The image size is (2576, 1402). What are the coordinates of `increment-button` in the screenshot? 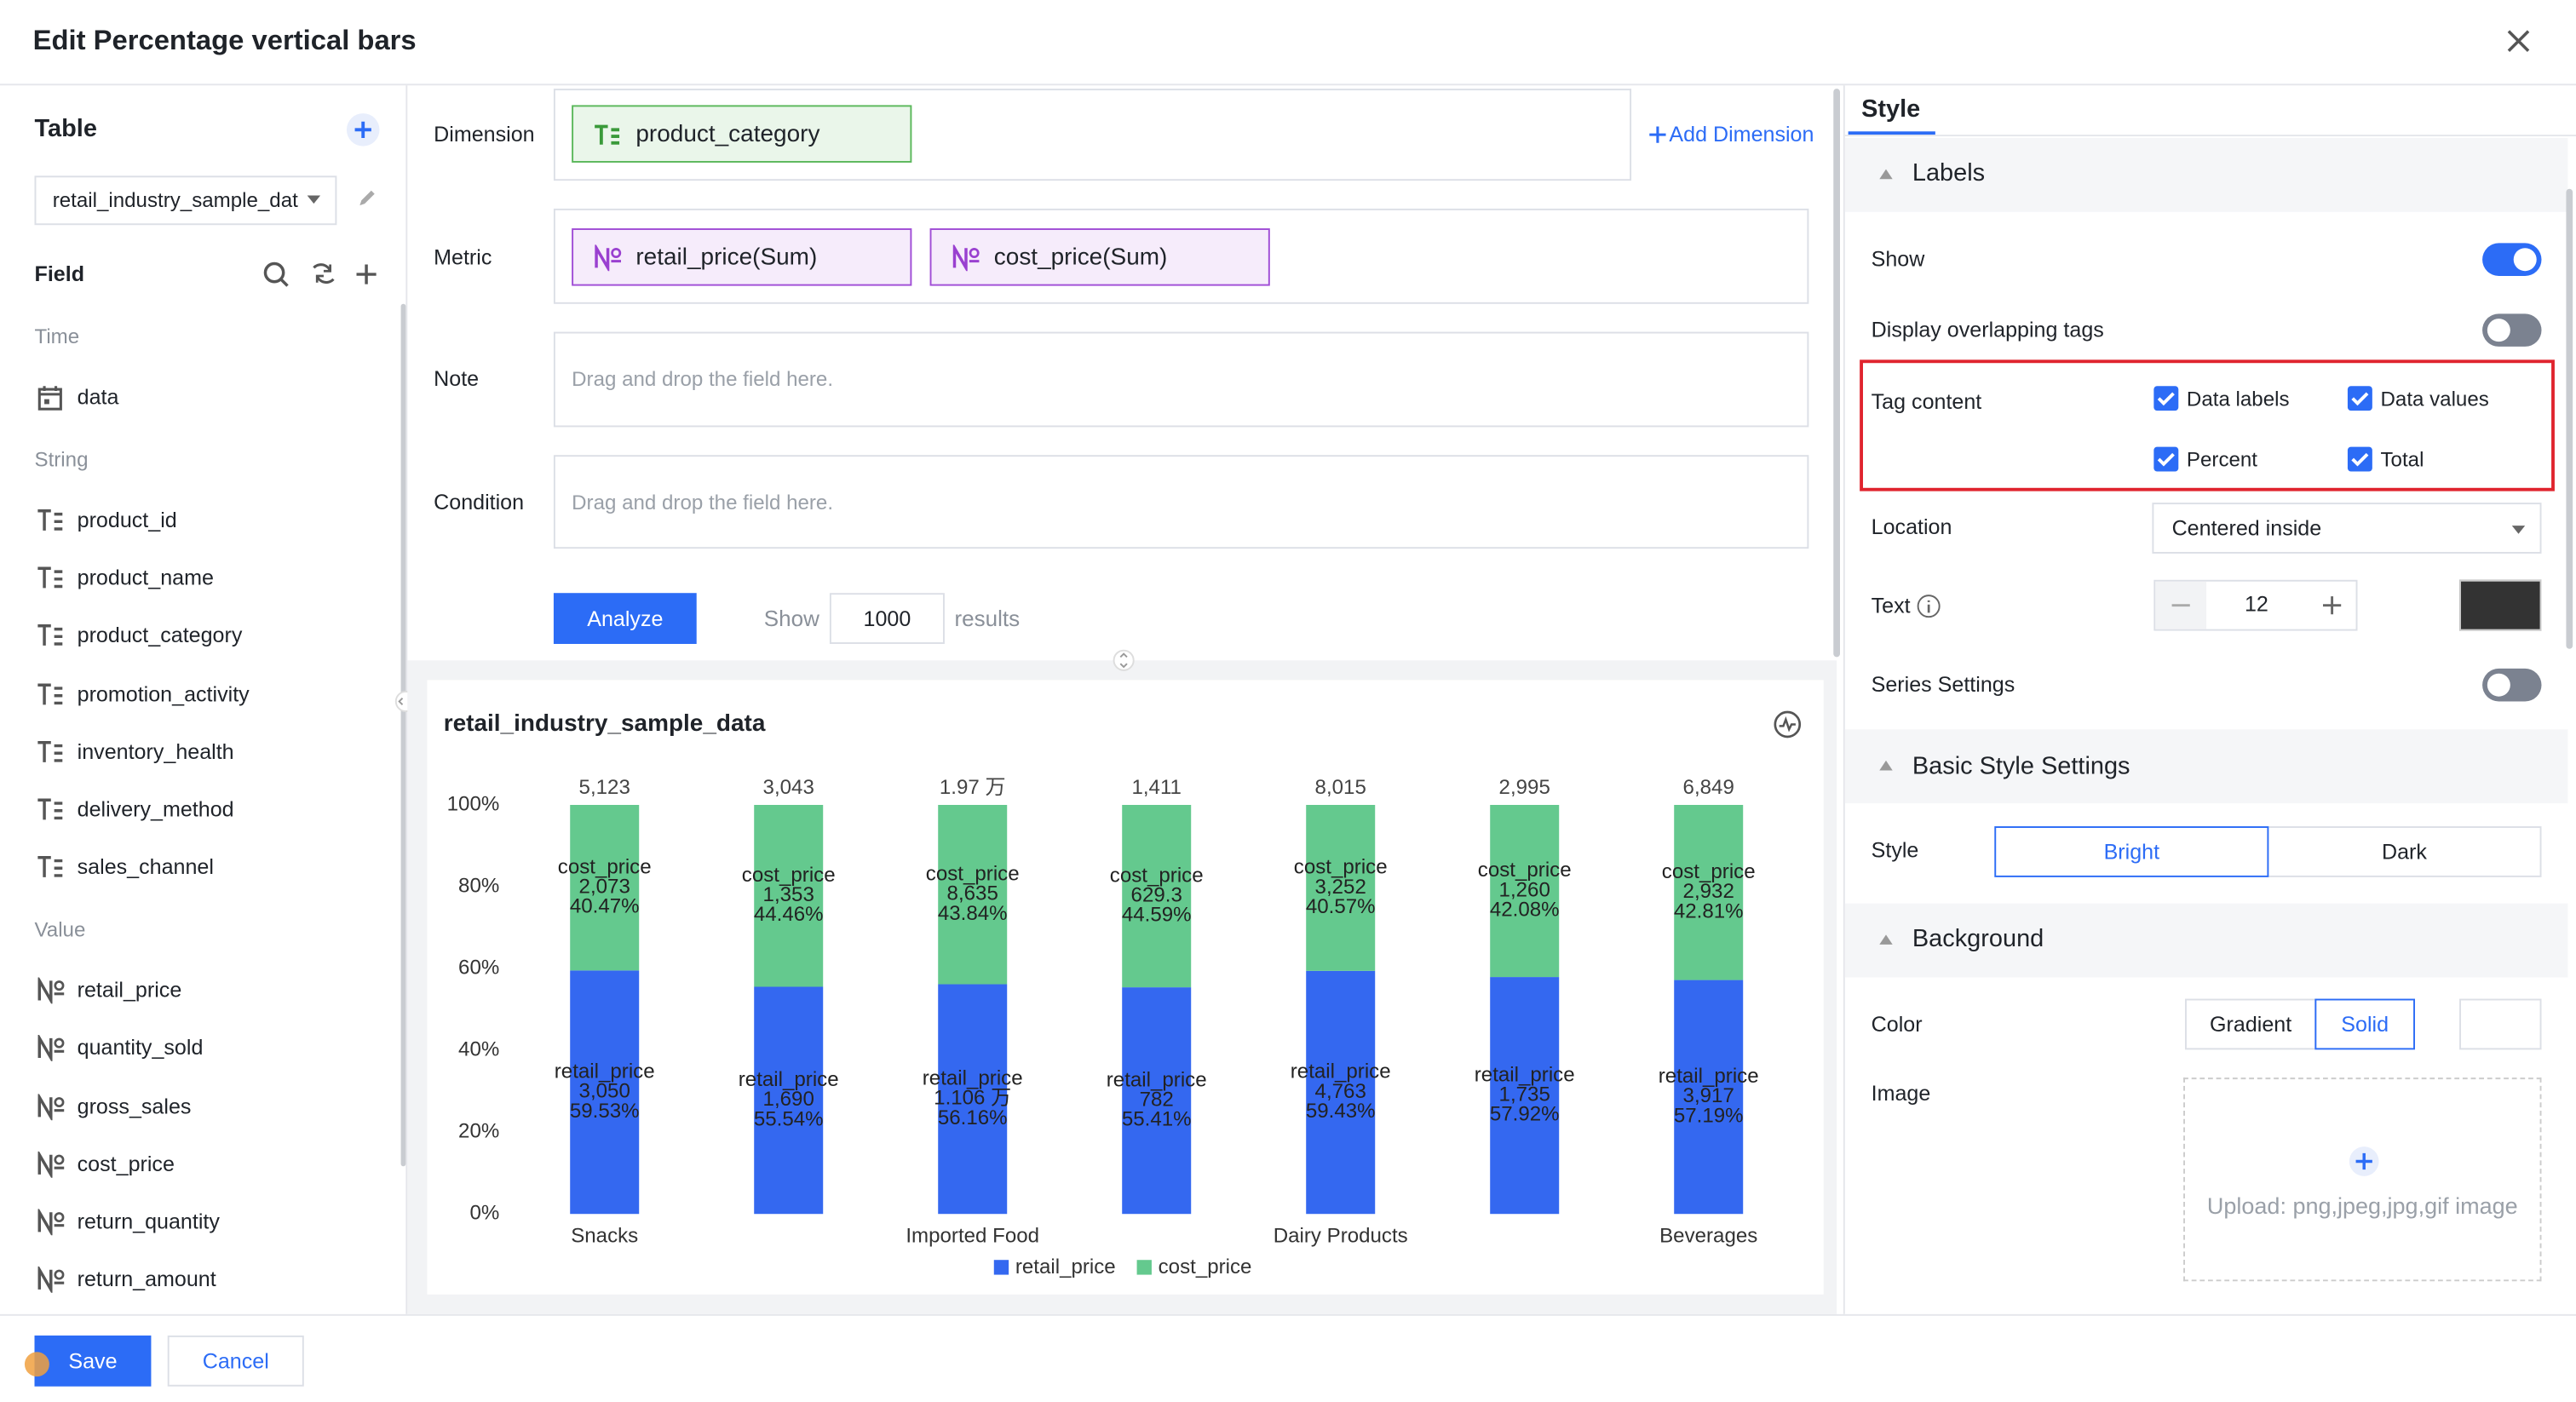 It's located at (2333, 605).